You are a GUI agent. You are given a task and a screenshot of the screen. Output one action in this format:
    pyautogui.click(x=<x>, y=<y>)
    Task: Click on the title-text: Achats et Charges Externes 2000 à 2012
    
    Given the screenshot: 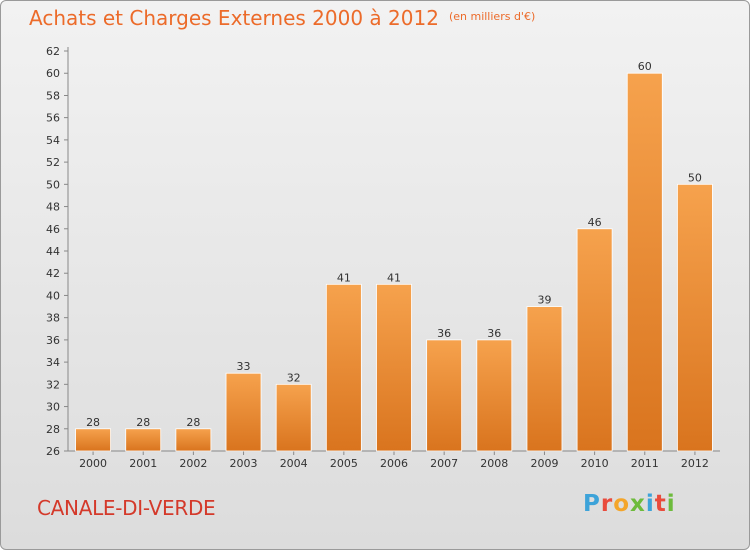 What is the action you would take?
    pyautogui.click(x=234, y=18)
    